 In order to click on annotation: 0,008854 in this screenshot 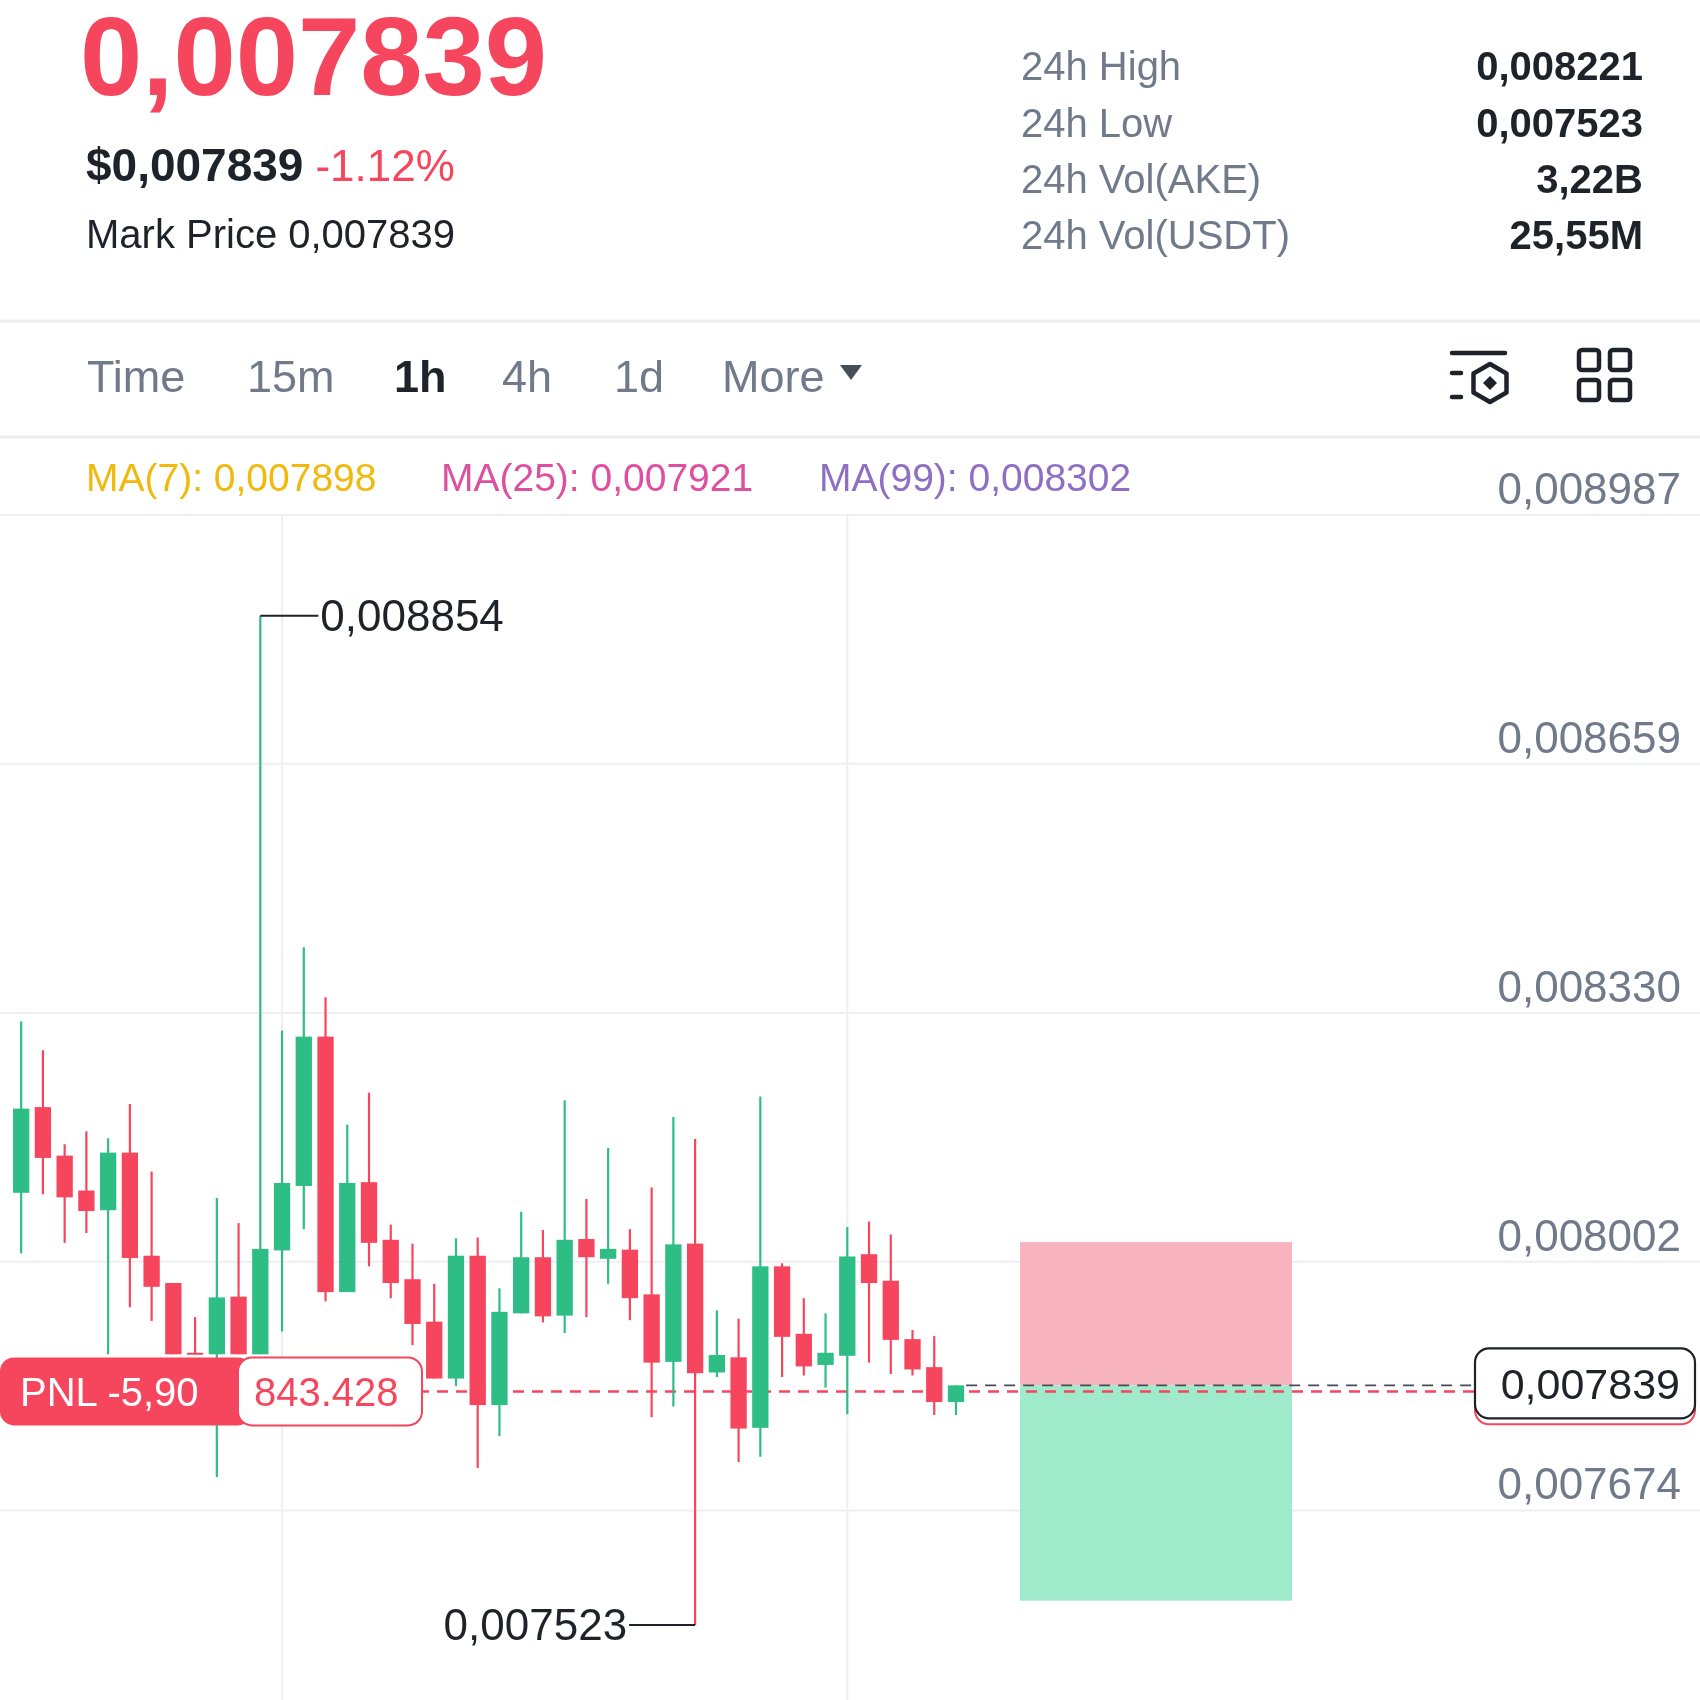, I will do `click(412, 616)`.